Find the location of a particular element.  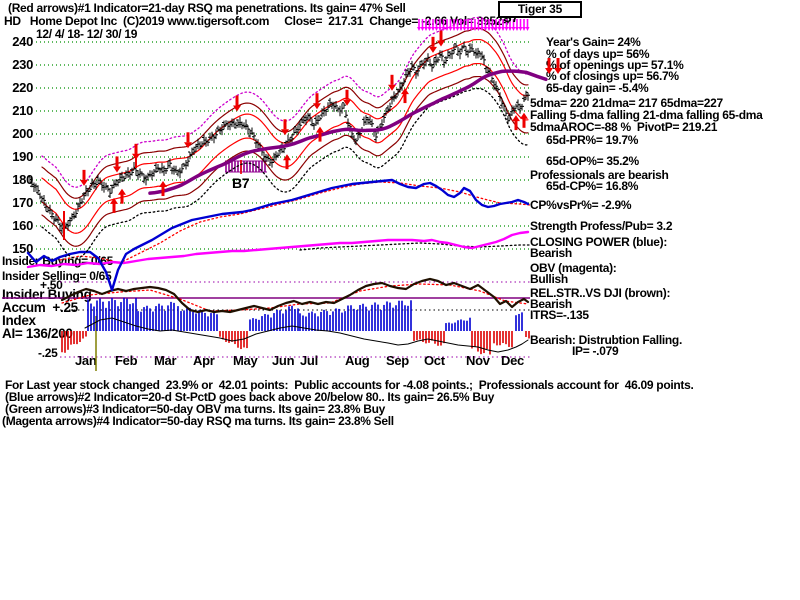

relstr-ma-dotted-line is located at coordinates (295, 297).